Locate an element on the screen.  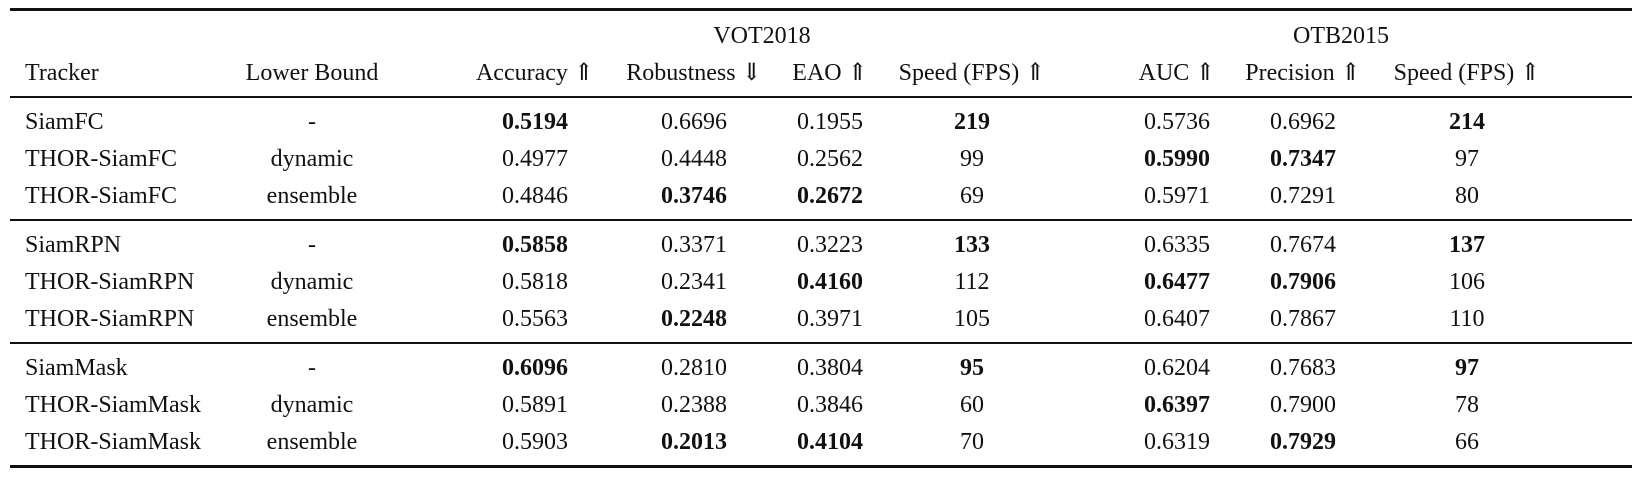
accuracy-cell: 0.5891 is located at coordinates (535, 405).